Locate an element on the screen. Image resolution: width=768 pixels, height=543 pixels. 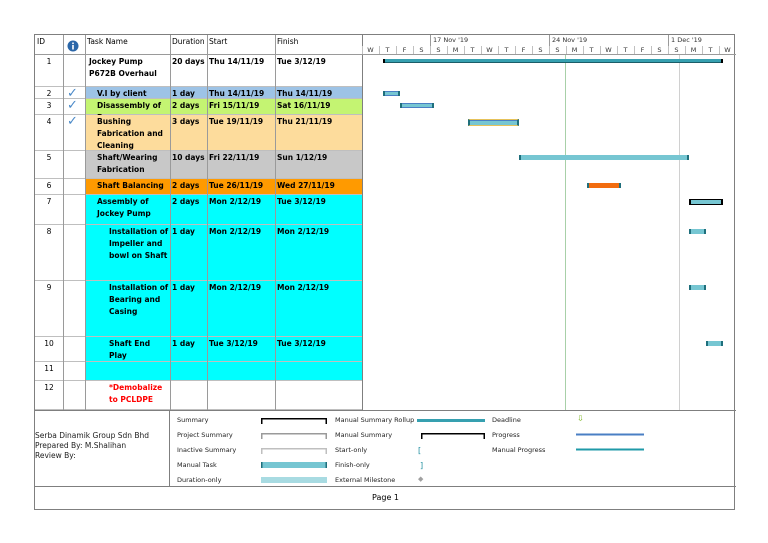
task-start: Tue 26/11/19 is located at coordinates (236, 185).